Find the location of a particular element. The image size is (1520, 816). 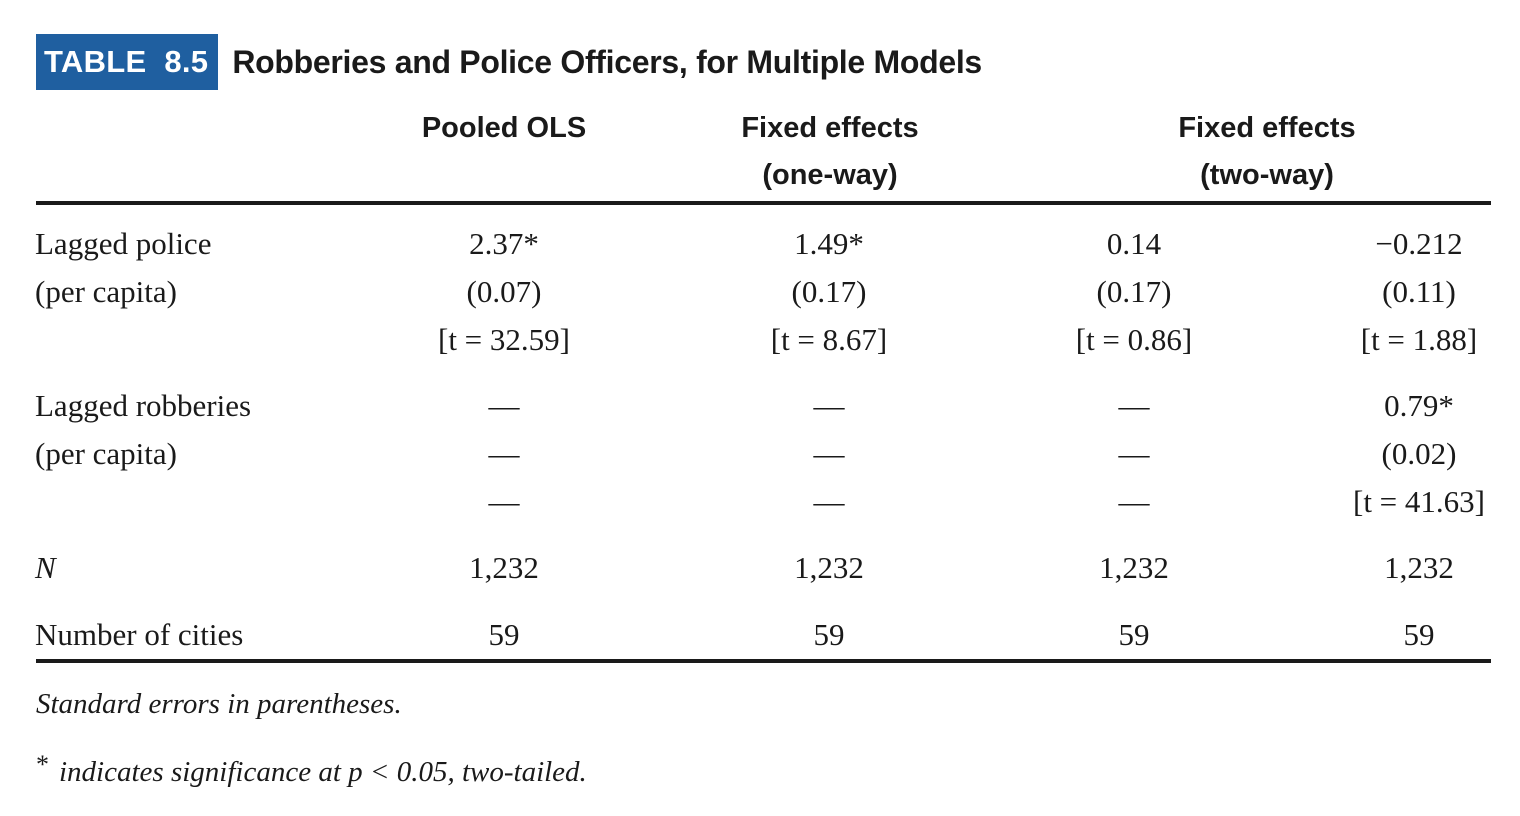

robberies-lagged-dv-coef: 0.79* is located at coordinates (1419, 405).